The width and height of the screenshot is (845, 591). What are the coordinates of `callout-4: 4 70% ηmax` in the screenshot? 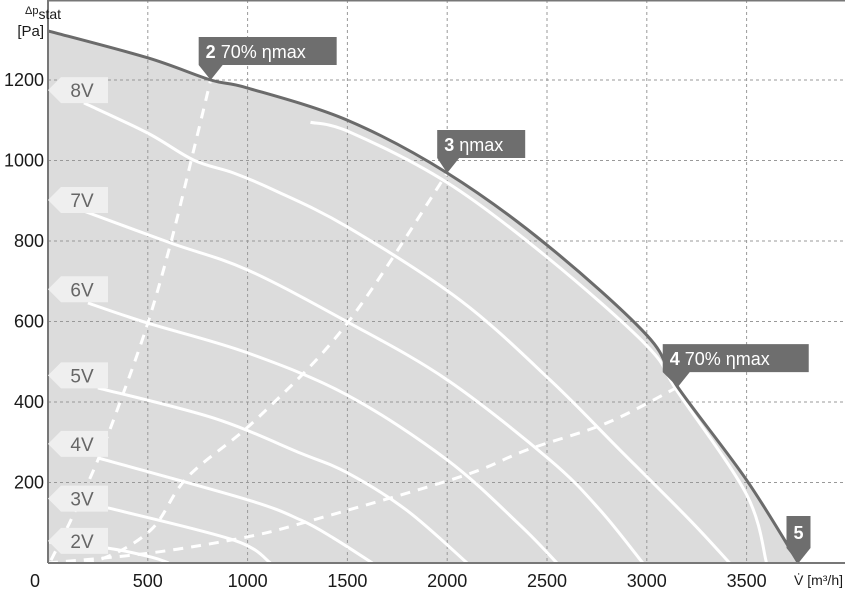 It's located at (735, 366).